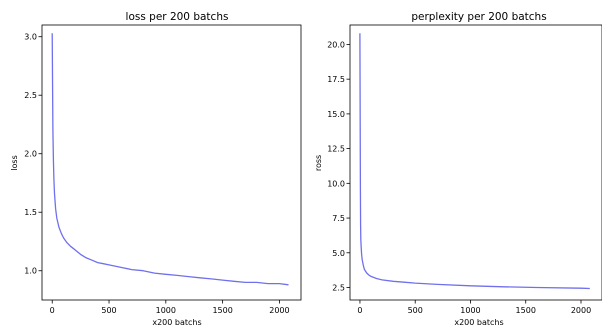 The image size is (602, 327). Describe the element at coordinates (581, 310) in the screenshot. I see `perplexity-x-tick-label: 2000` at that location.